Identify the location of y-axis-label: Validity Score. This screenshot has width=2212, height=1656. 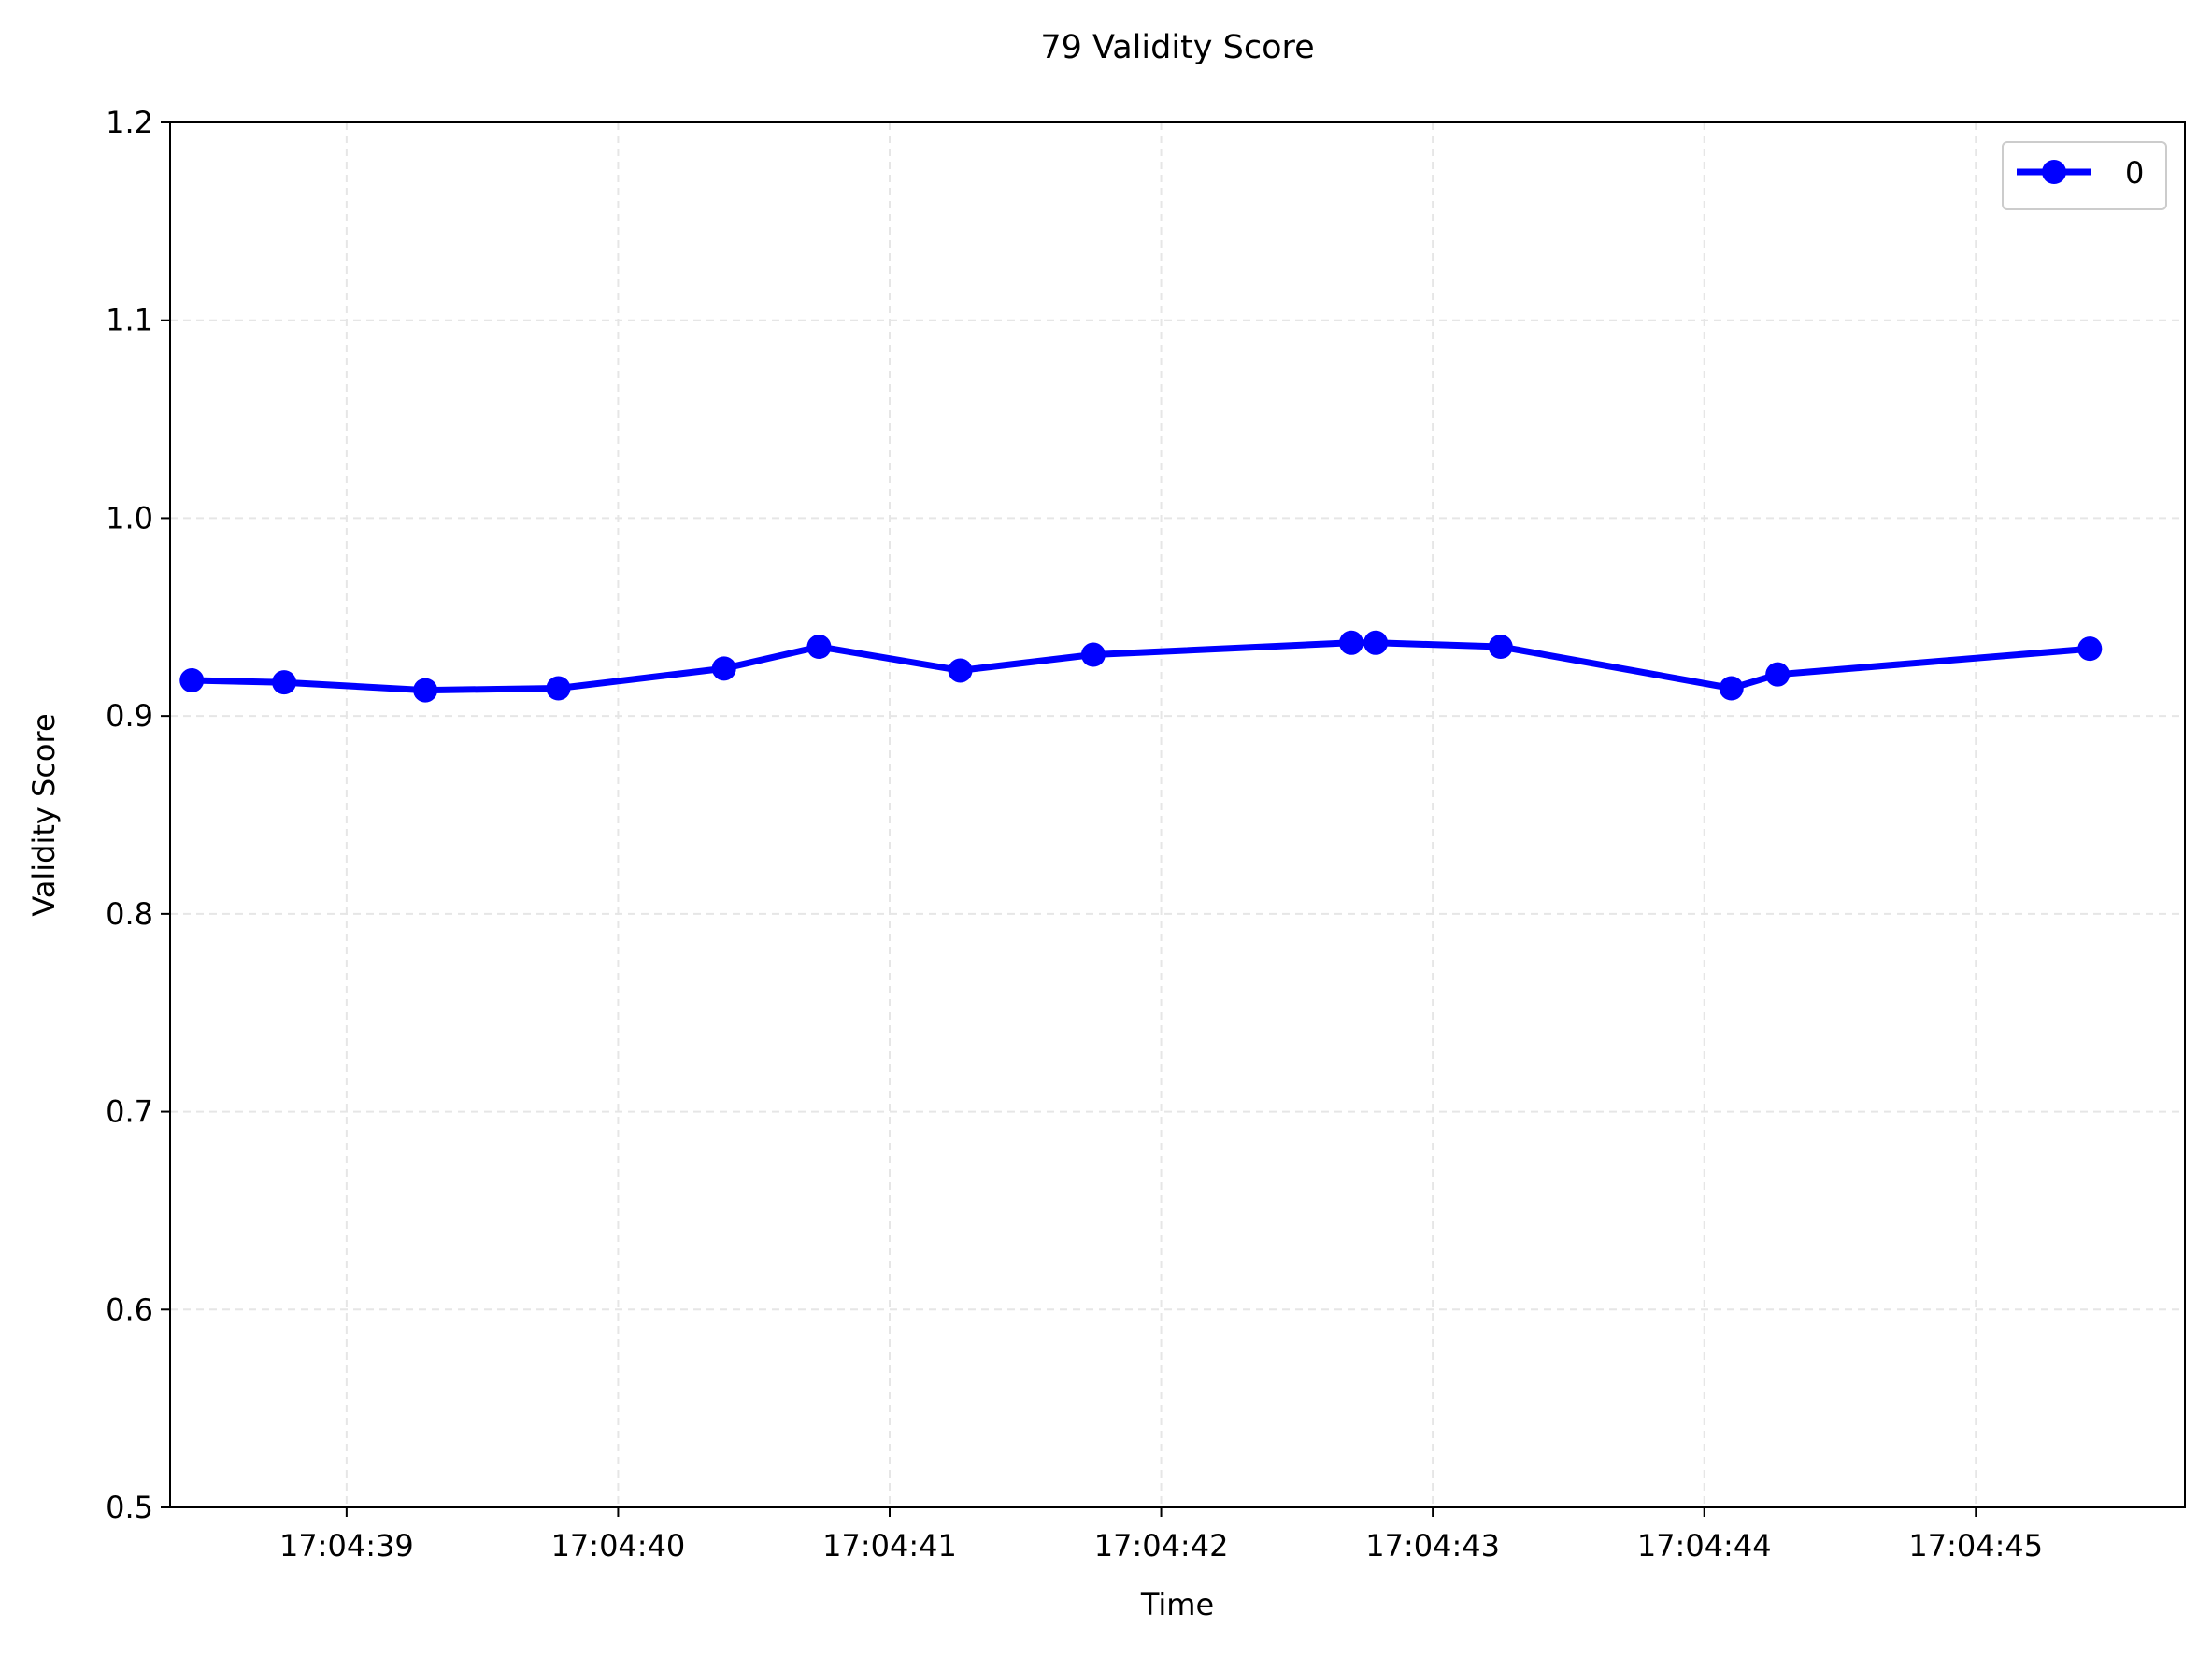
(44, 814).